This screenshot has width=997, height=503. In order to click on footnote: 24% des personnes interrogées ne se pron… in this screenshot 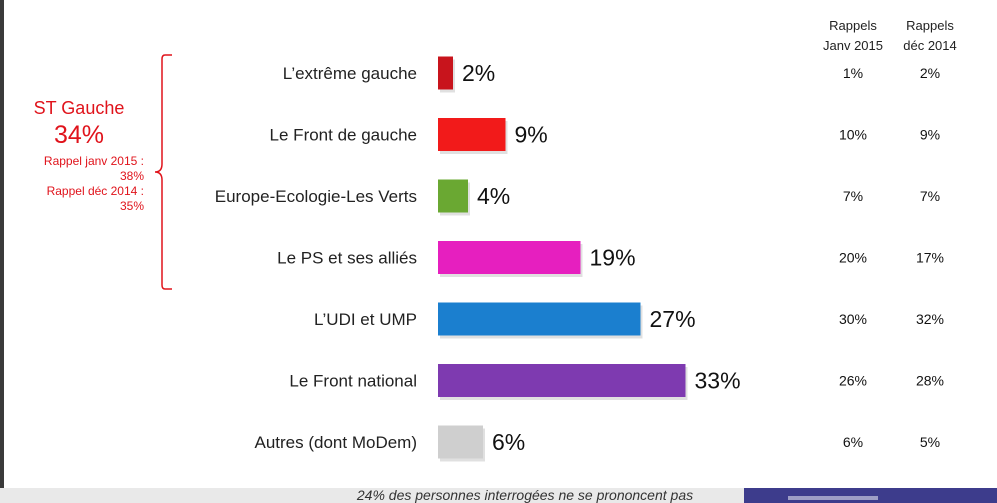, I will do `click(525, 495)`.